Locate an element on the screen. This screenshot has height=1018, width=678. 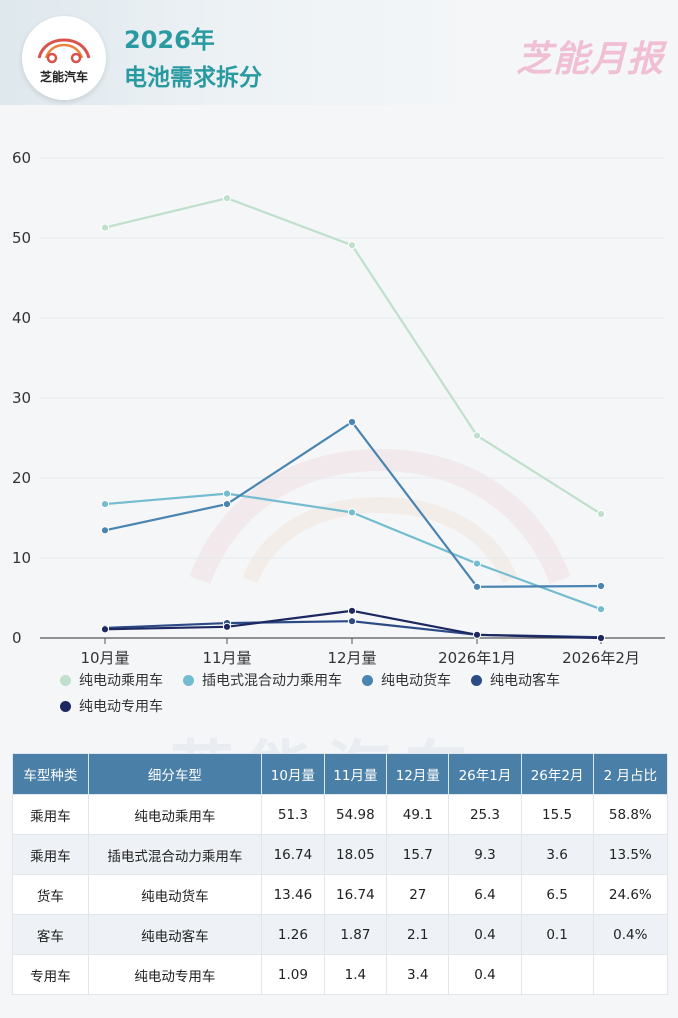
table-row: 客车 纯电动客车 1.26 1.87 2.1 0.4 0.1 0.4% is located at coordinates (340, 934).